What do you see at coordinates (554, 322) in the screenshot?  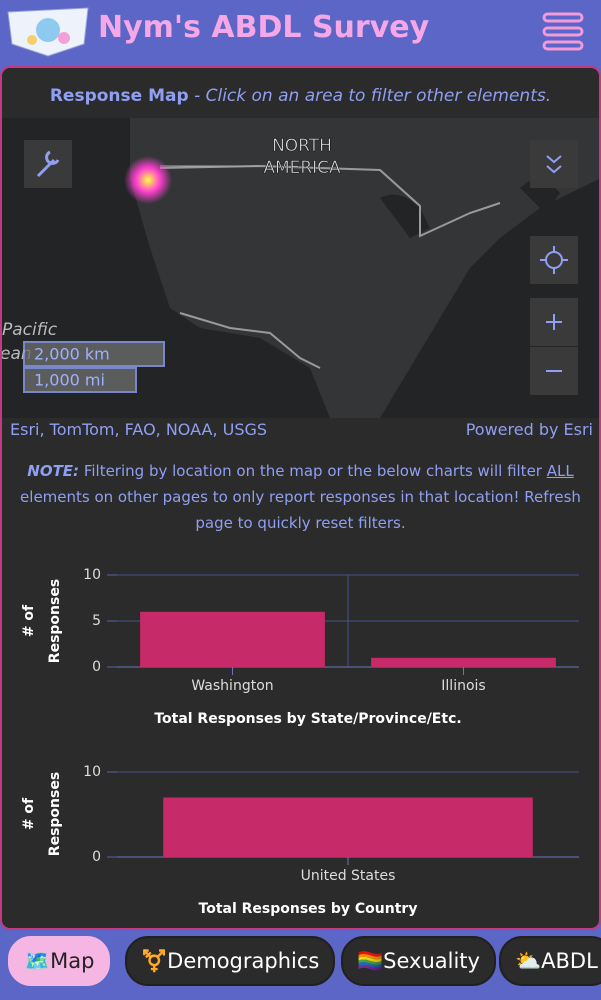 I see `zoom-in-button` at bounding box center [554, 322].